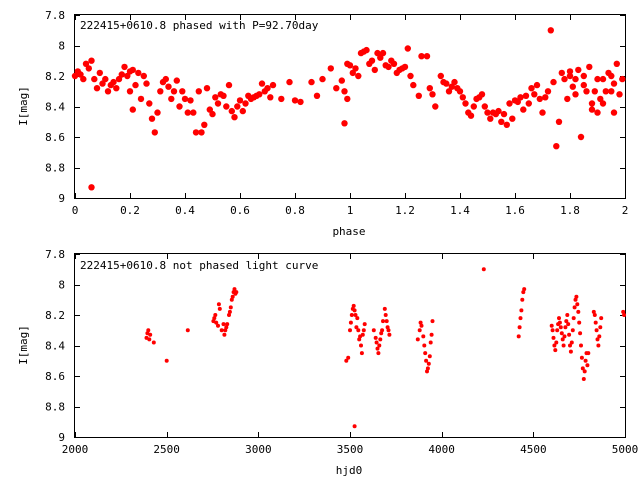  Describe the element at coordinates (460, 210) in the screenshot. I see `x-tick-label: 1.4` at that location.